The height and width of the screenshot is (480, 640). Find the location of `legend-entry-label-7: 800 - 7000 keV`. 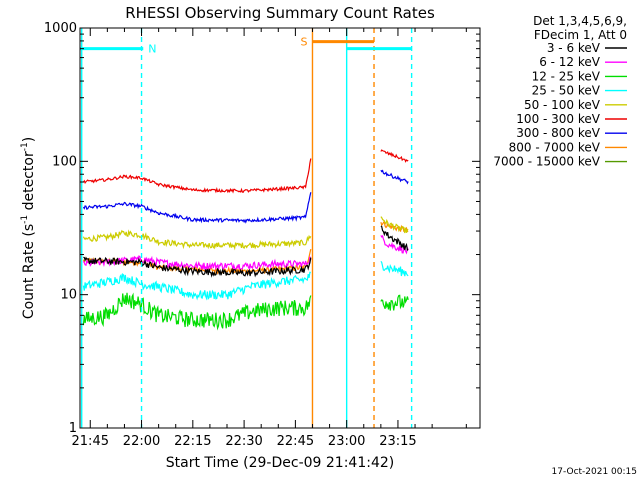

legend-entry-label-7: 800 - 7000 keV is located at coordinates (555, 147).